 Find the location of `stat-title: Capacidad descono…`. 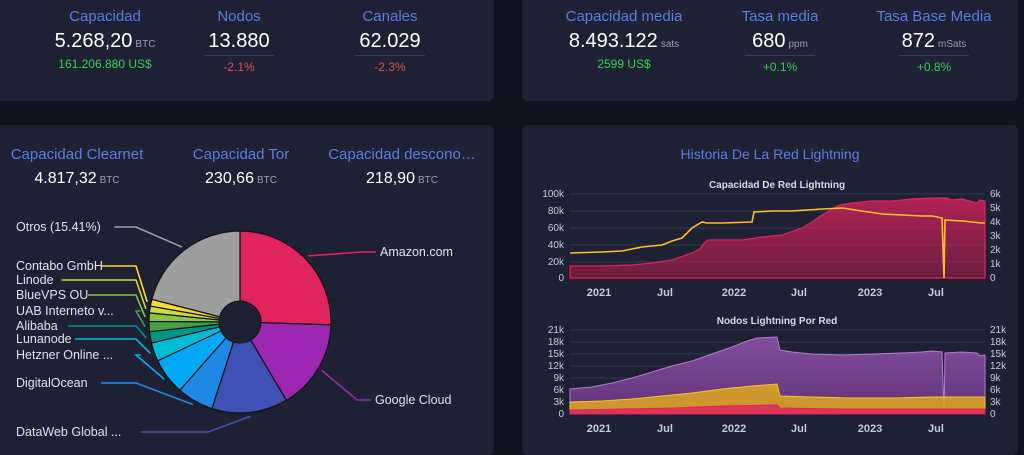

stat-title: Capacidad descono… is located at coordinates (402, 154).